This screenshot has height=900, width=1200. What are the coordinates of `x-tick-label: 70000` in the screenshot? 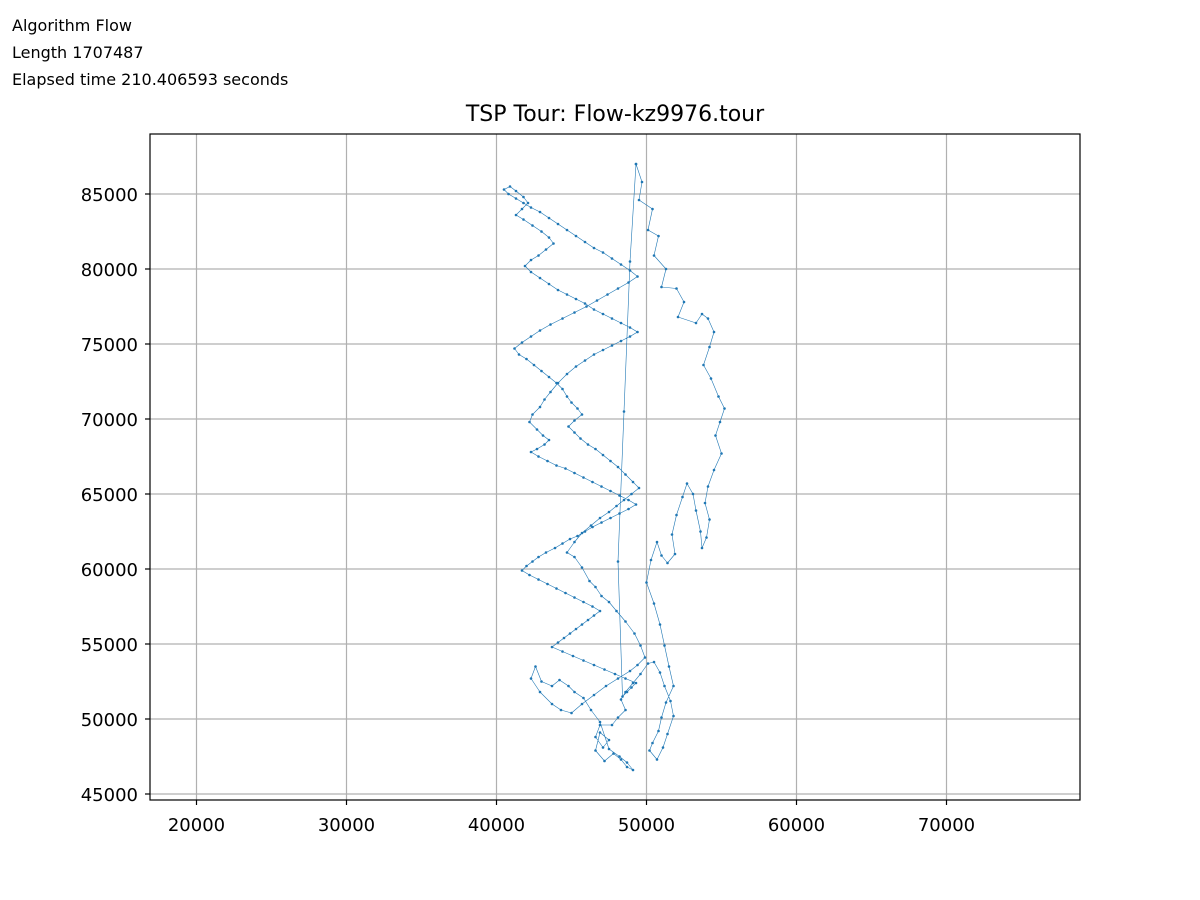 It's located at (946, 825).